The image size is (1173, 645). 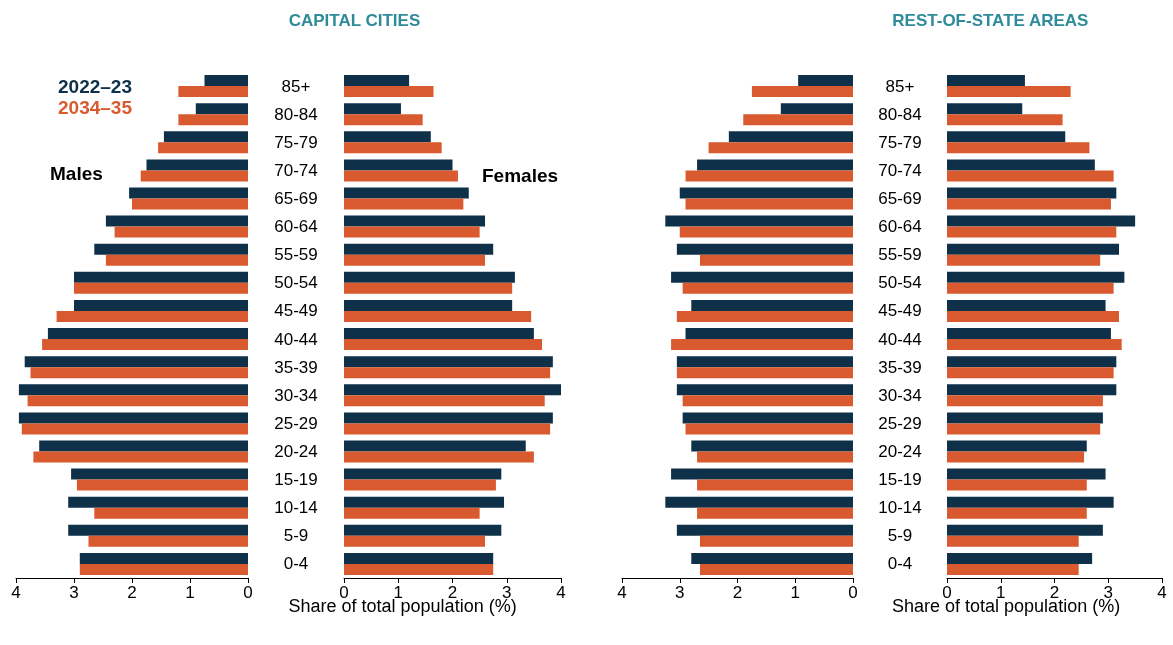 I want to click on y-tick-label: 80-84, so click(x=900, y=114).